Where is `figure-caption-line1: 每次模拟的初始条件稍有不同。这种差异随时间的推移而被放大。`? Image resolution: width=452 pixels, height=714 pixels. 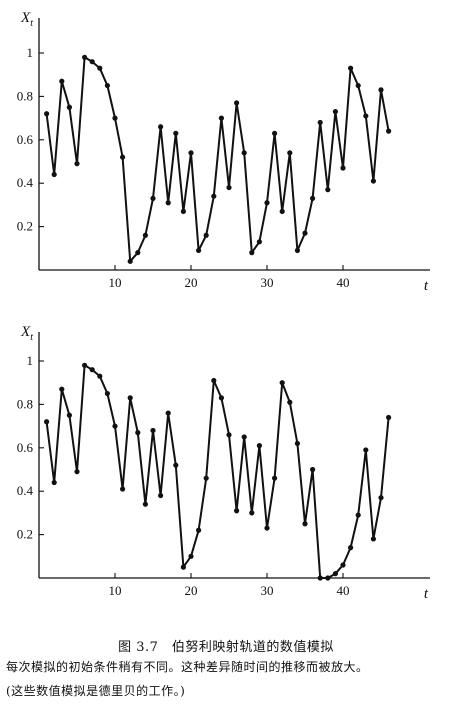
figure-caption-line1: 每次模拟的初始条件稍有不同。这种差异随时间的推移而被放大。 is located at coordinates (187, 667).